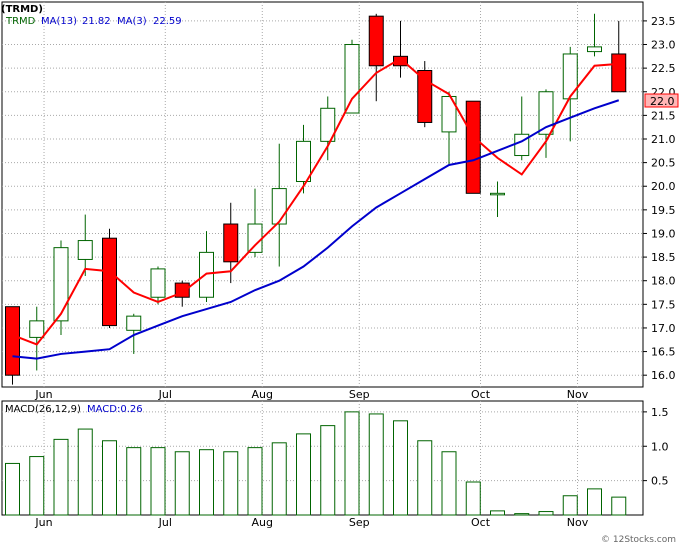 The width and height of the screenshot is (680, 546). What do you see at coordinates (663, 21) in the screenshot?
I see `price-tick-label: 23.5` at bounding box center [663, 21].